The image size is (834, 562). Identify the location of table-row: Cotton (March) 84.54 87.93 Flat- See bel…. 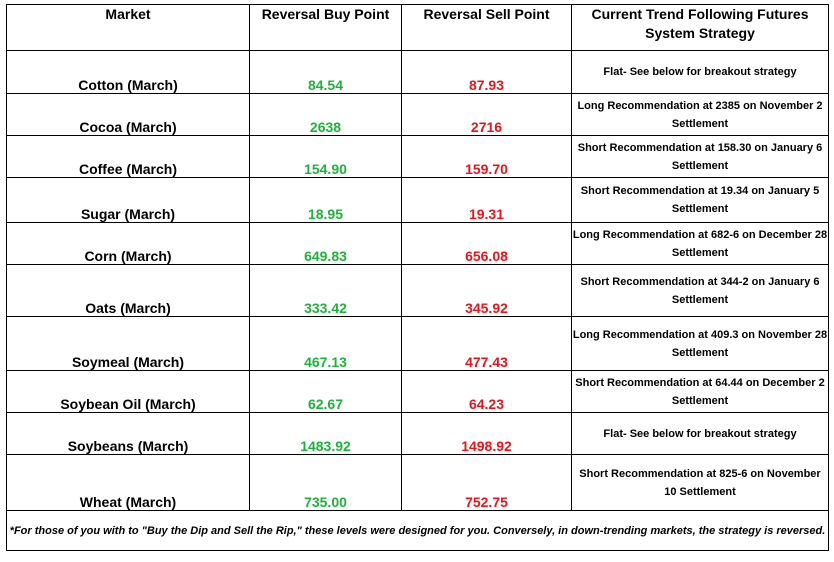
(417, 72).